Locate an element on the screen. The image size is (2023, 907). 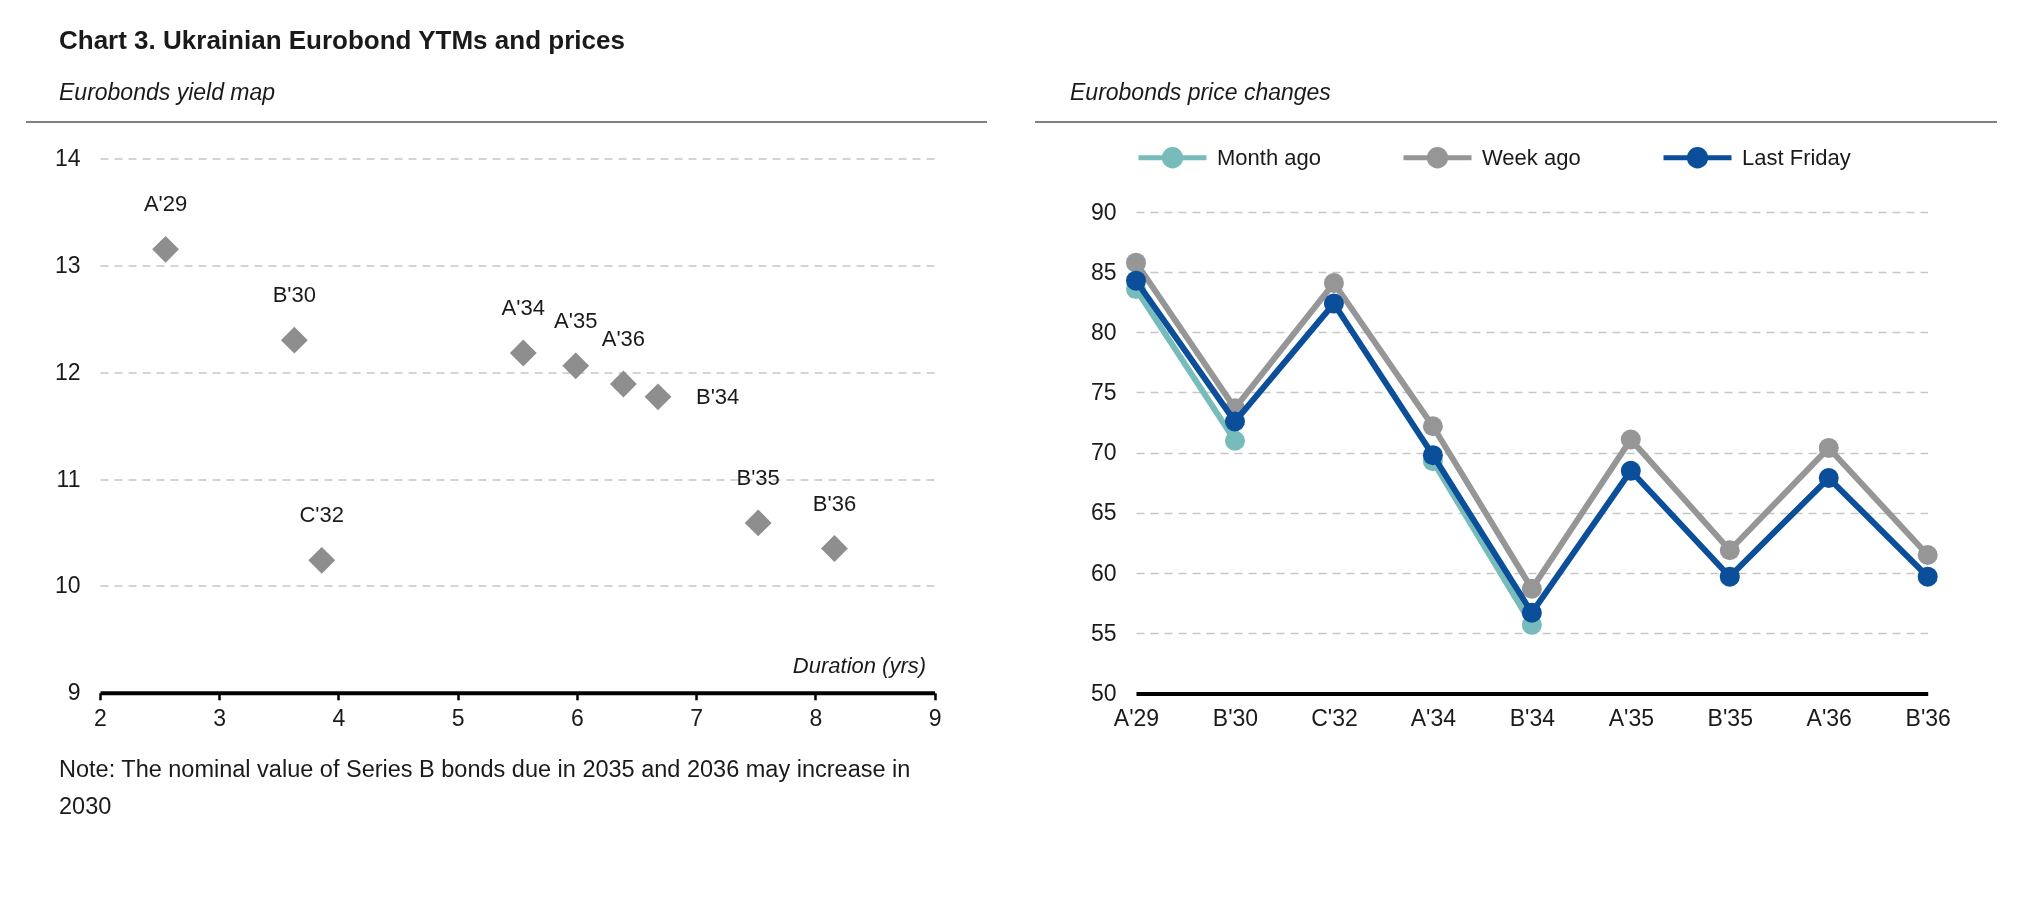
chart-title: Chart 3. Ukrainian Eurobond YTMs and prices is located at coordinates (342, 40).